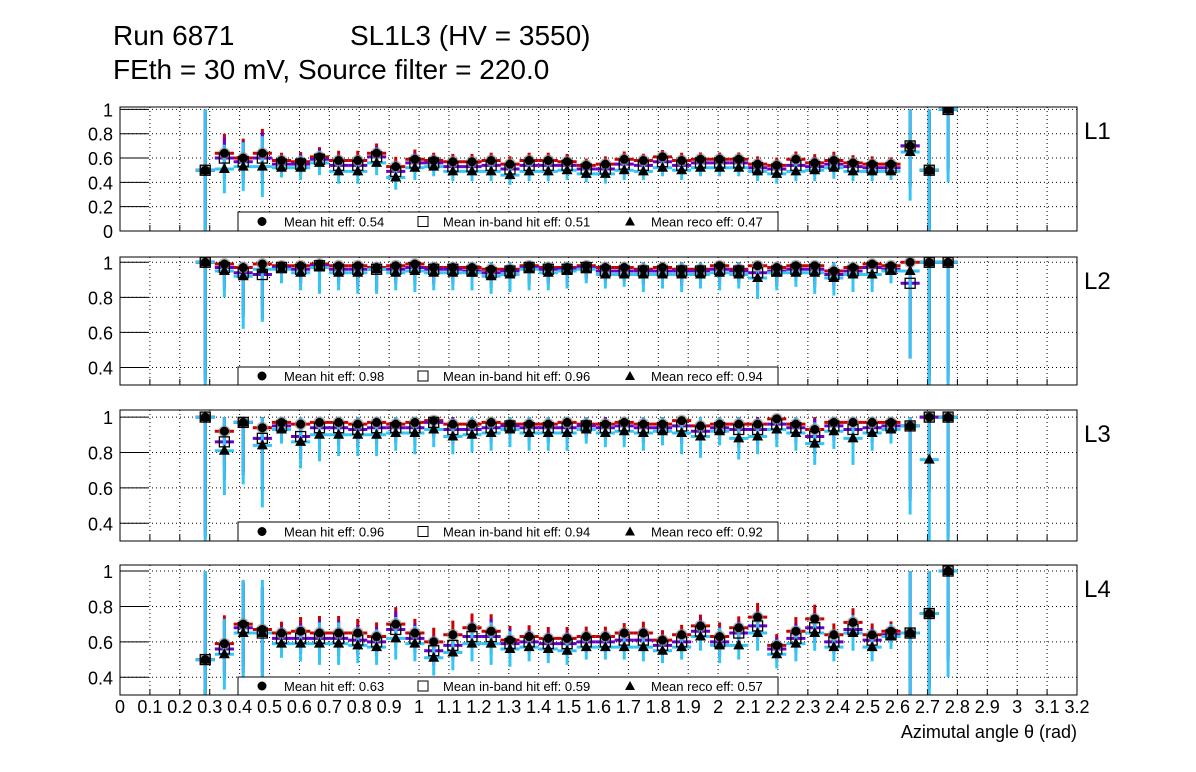 This screenshot has width=1196, height=772. What do you see at coordinates (837, 707) in the screenshot?
I see `x-tick-label: 2.4` at bounding box center [837, 707].